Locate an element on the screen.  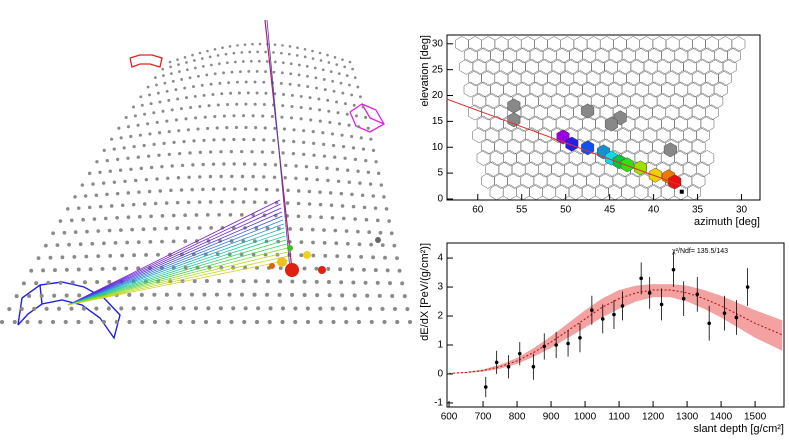
y-tick-label: 25 is located at coordinates (438, 69).